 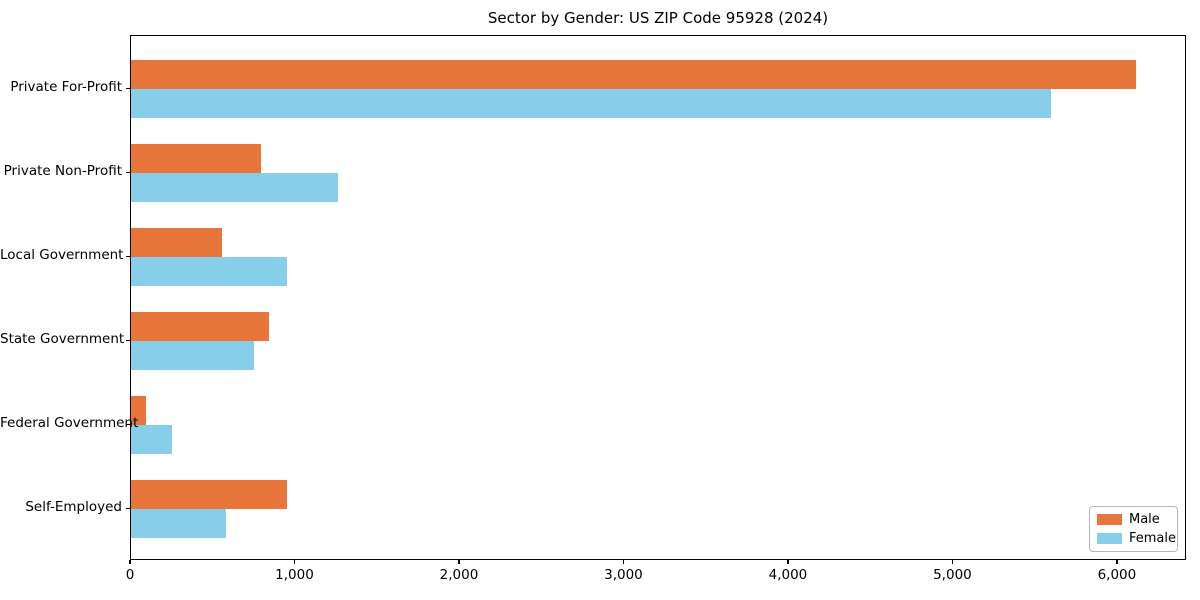 I want to click on legend-label: Male, so click(x=1144, y=519).